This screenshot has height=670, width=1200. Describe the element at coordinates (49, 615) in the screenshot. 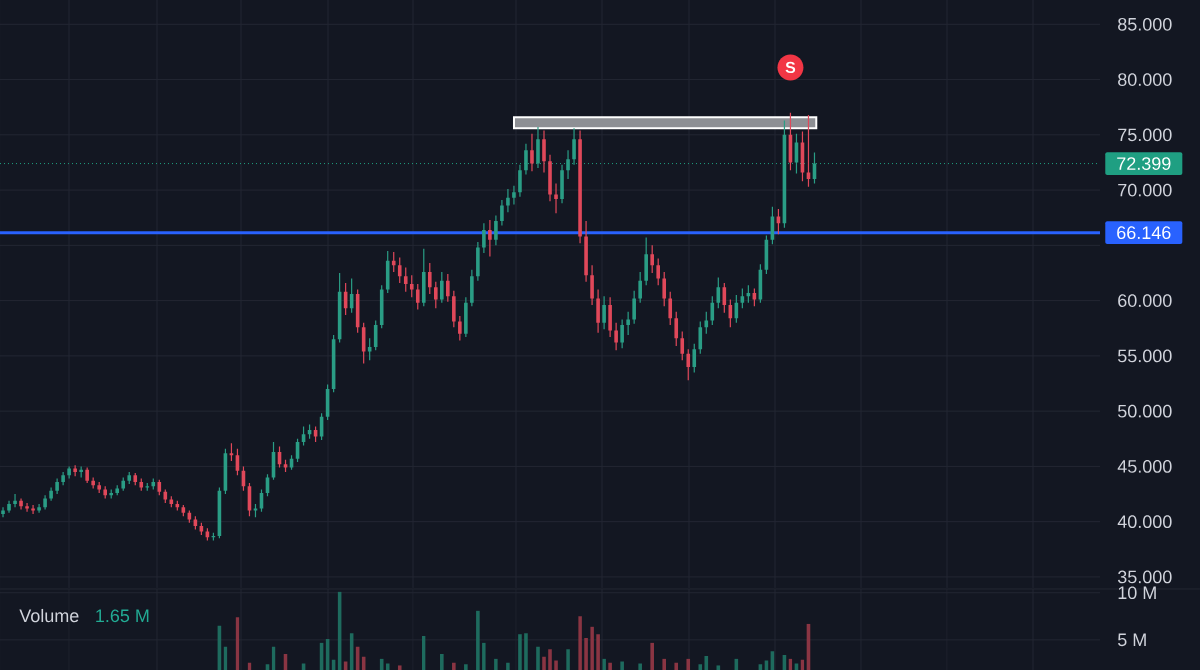

I see `text: Volume` at that location.